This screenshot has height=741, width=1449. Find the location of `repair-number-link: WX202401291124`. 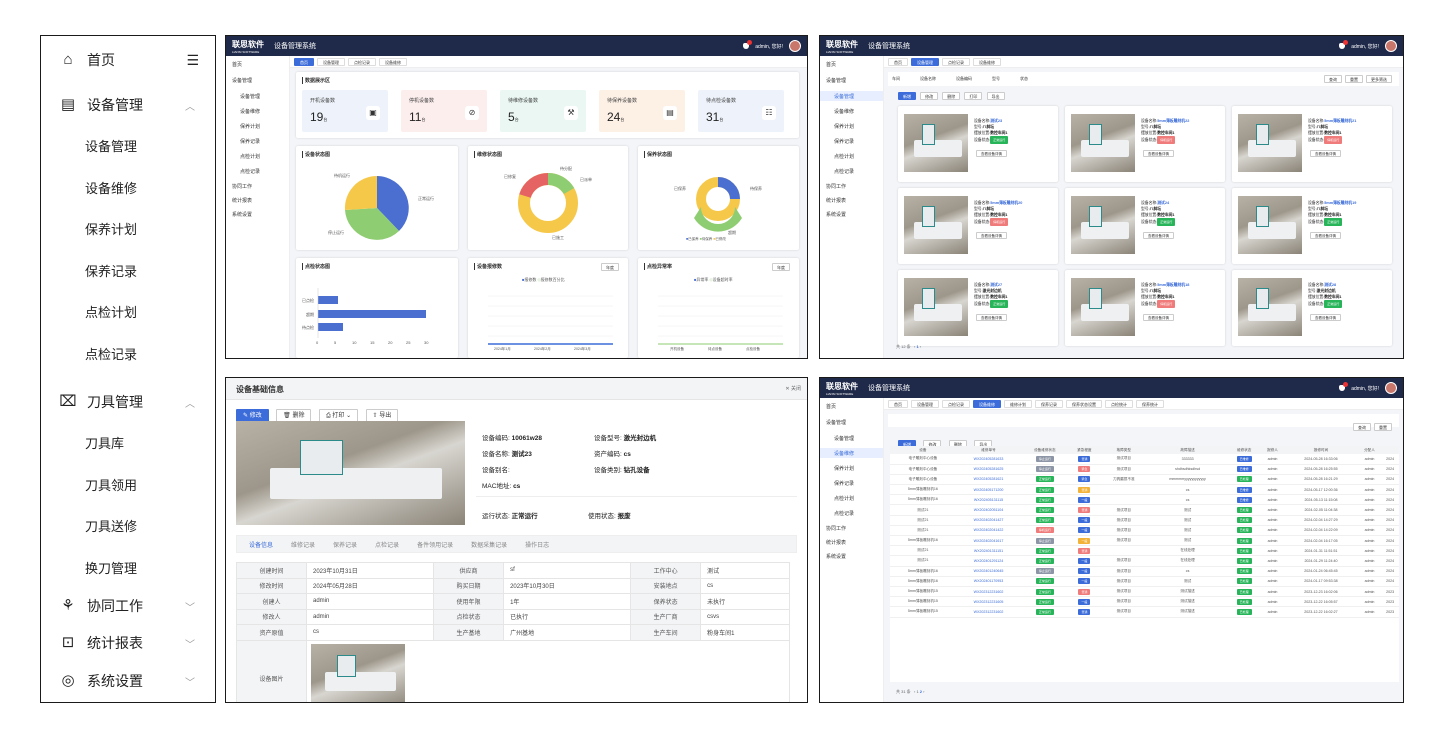

repair-number-link: WX202401291124 is located at coordinates (988, 560).